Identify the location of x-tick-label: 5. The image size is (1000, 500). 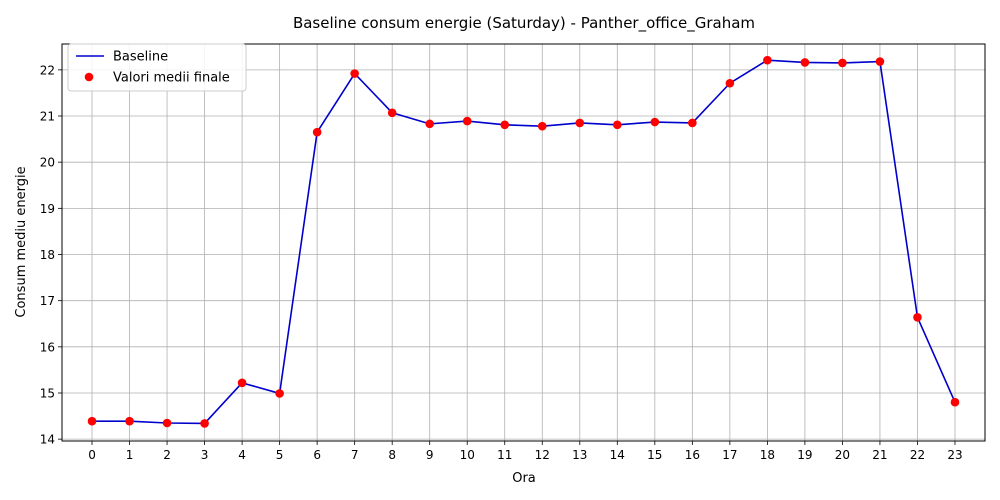
(280, 455).